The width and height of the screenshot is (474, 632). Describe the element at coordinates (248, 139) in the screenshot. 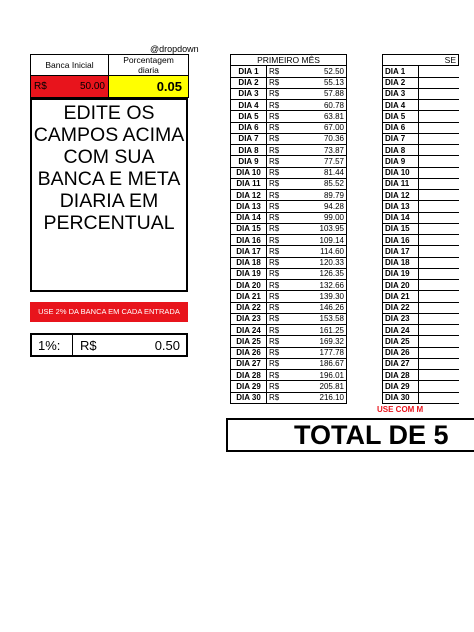

I see `day-label: DIA 7` at that location.